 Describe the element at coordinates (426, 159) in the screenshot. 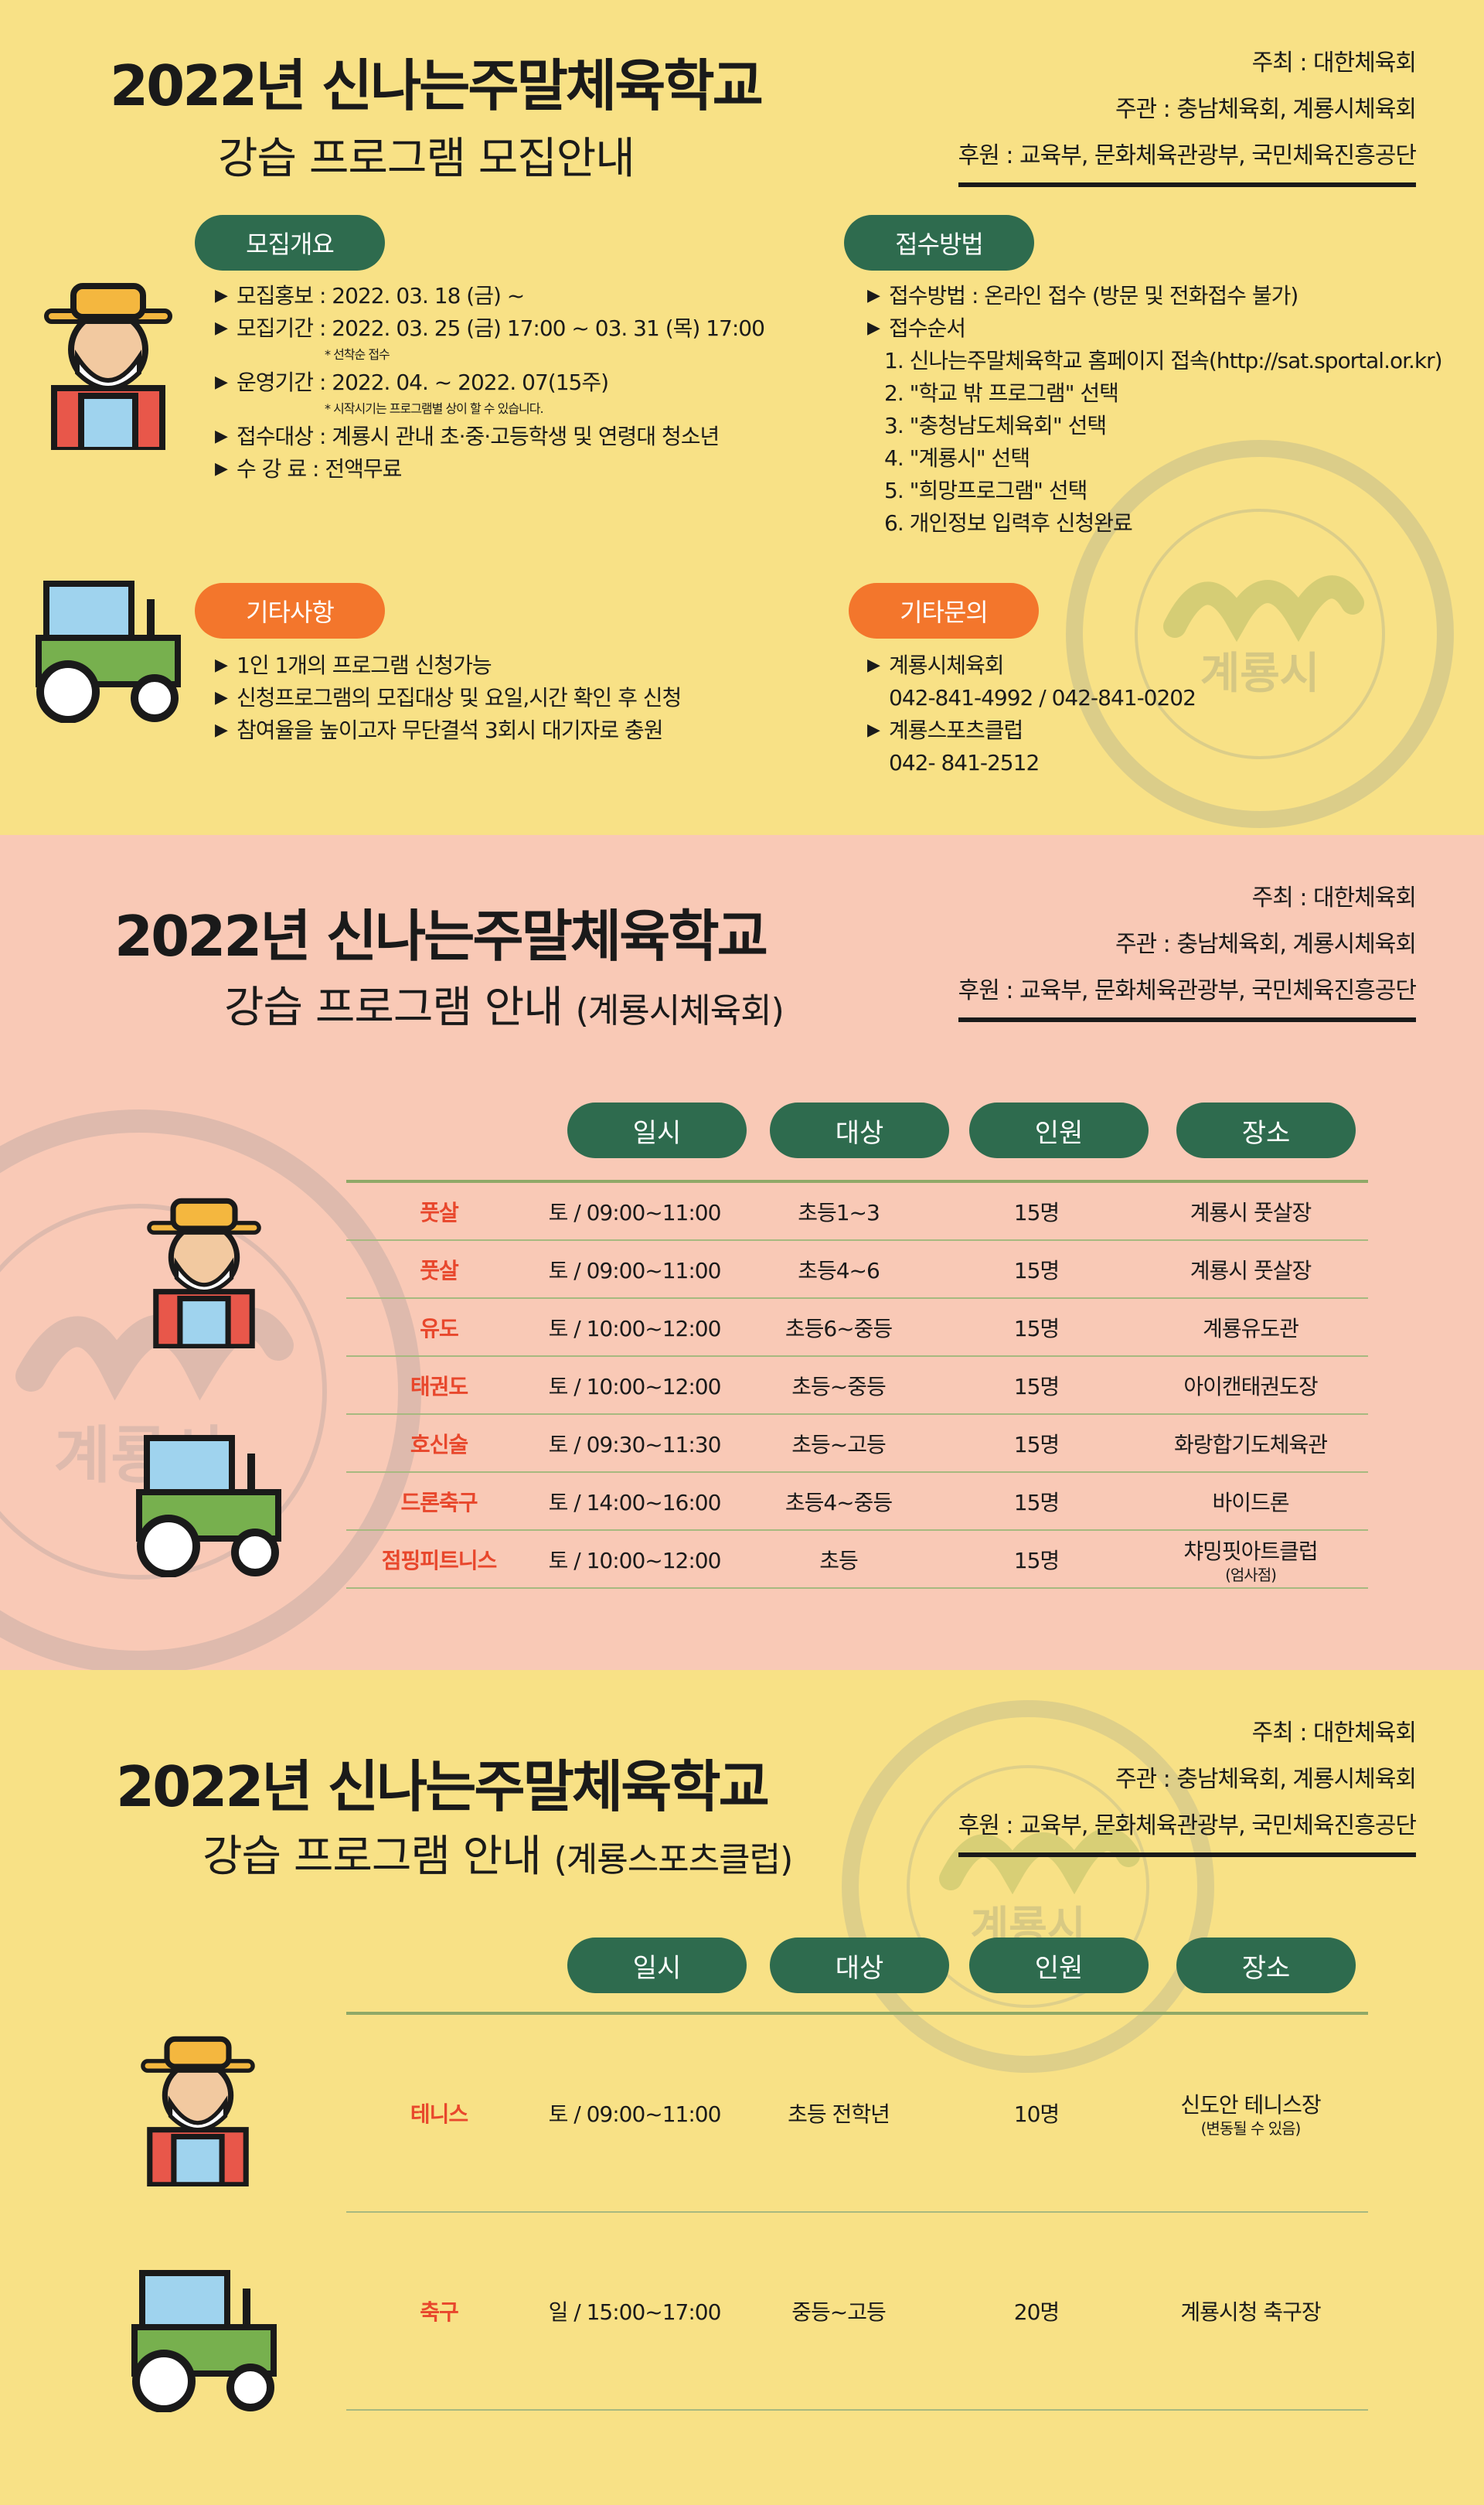

I see `page-subtitle: 강습 프로그램 모집안내` at that location.